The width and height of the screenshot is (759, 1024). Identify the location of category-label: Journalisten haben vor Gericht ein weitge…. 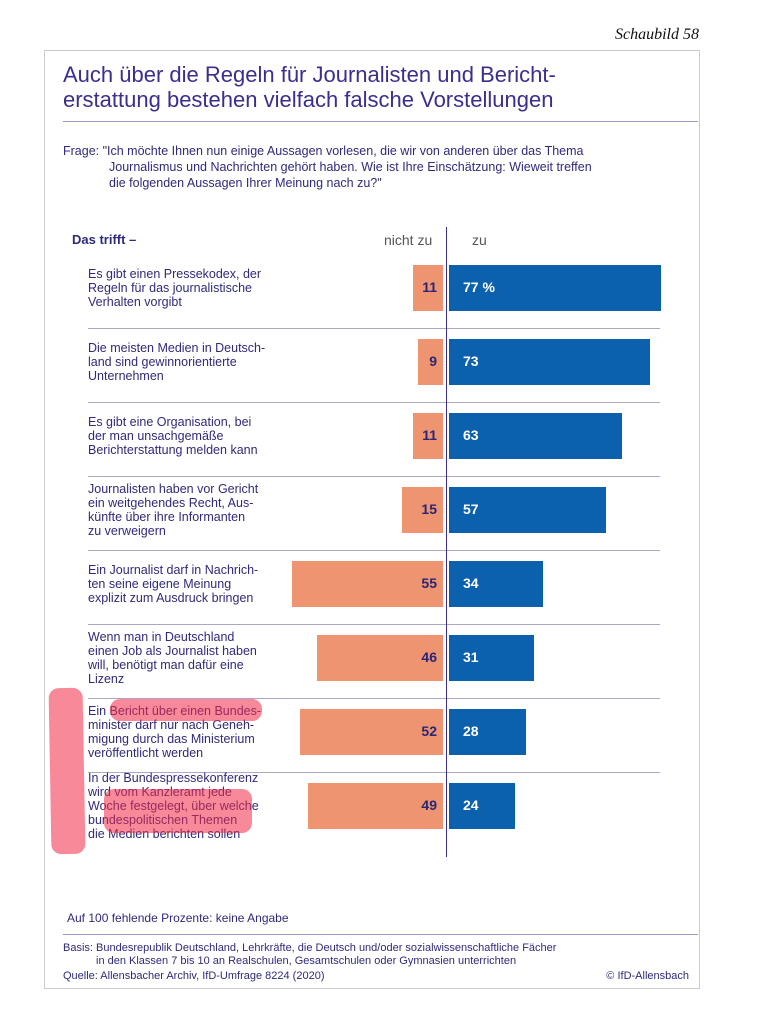
(195, 510).